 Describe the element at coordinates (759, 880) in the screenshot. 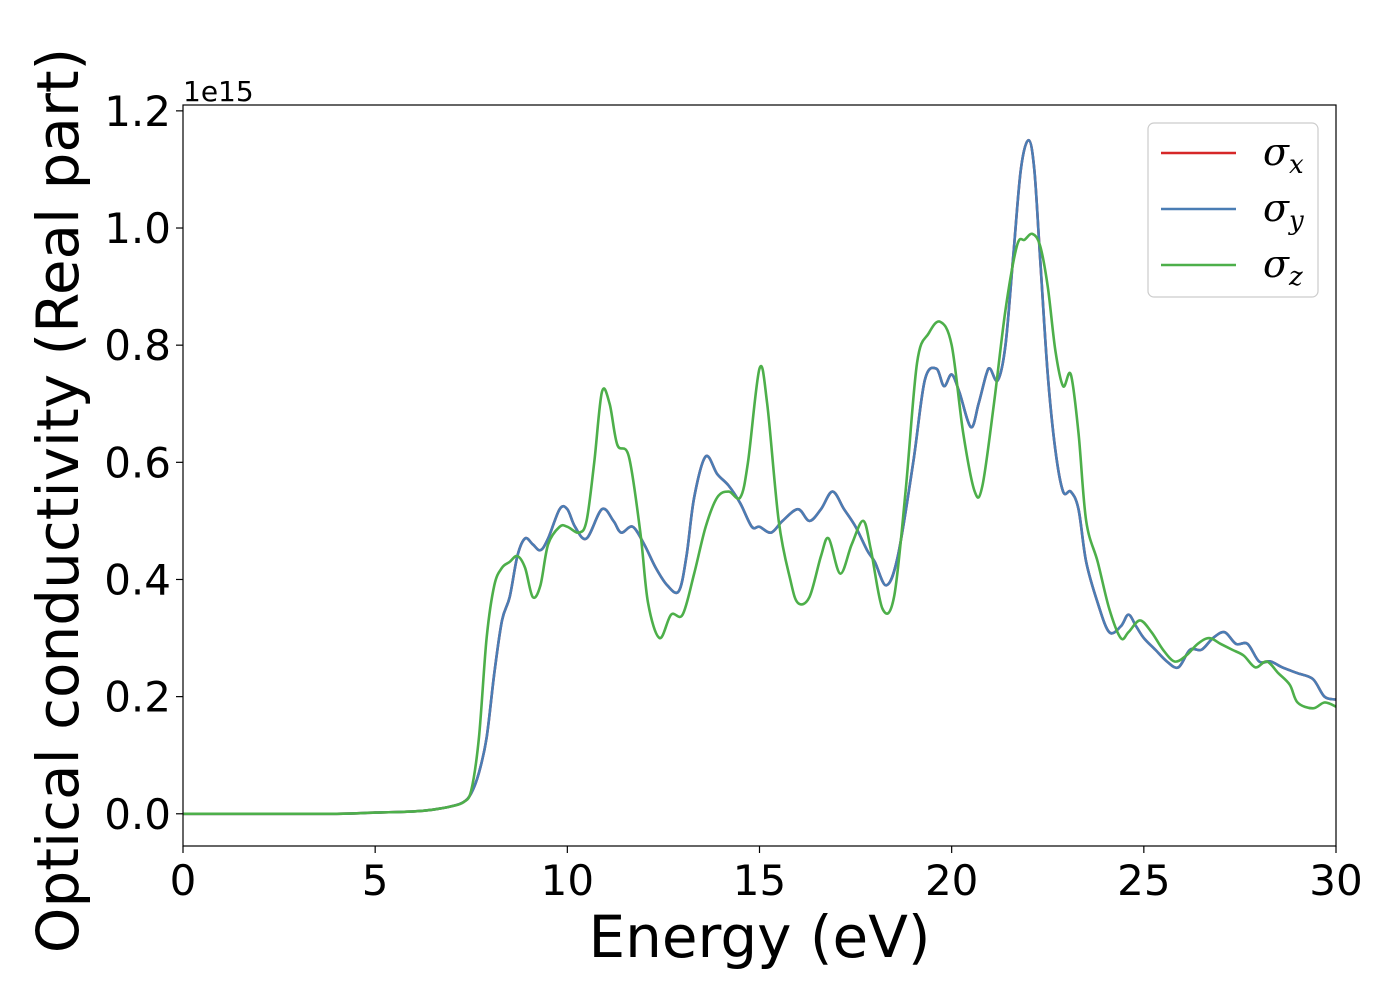

I see `x-tick-label: 15` at that location.